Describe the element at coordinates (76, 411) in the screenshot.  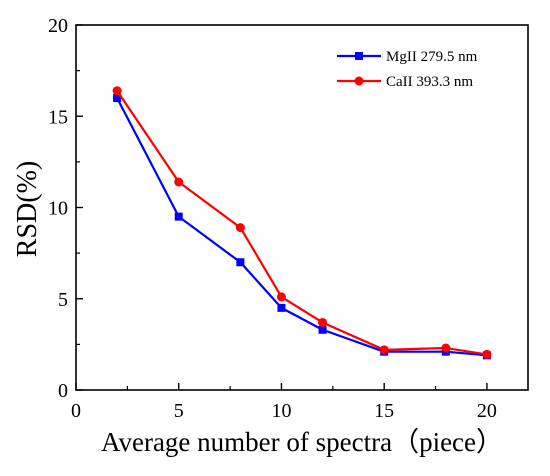
I see `x-tick-label: 0` at that location.